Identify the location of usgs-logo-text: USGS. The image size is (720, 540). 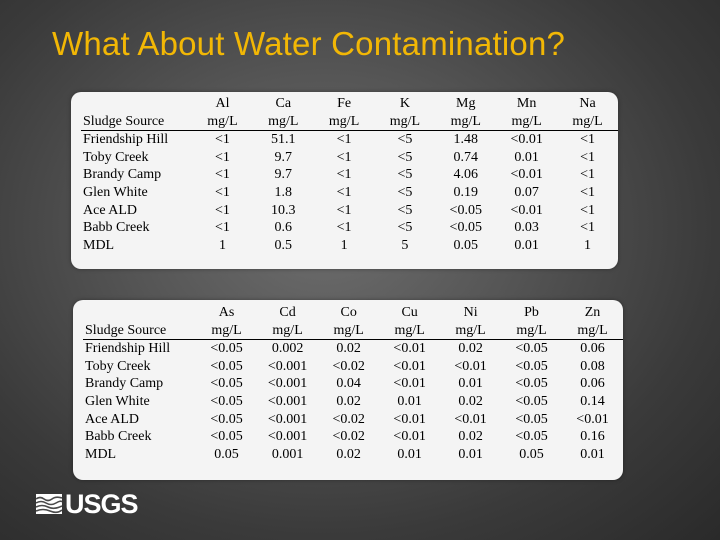
(102, 504).